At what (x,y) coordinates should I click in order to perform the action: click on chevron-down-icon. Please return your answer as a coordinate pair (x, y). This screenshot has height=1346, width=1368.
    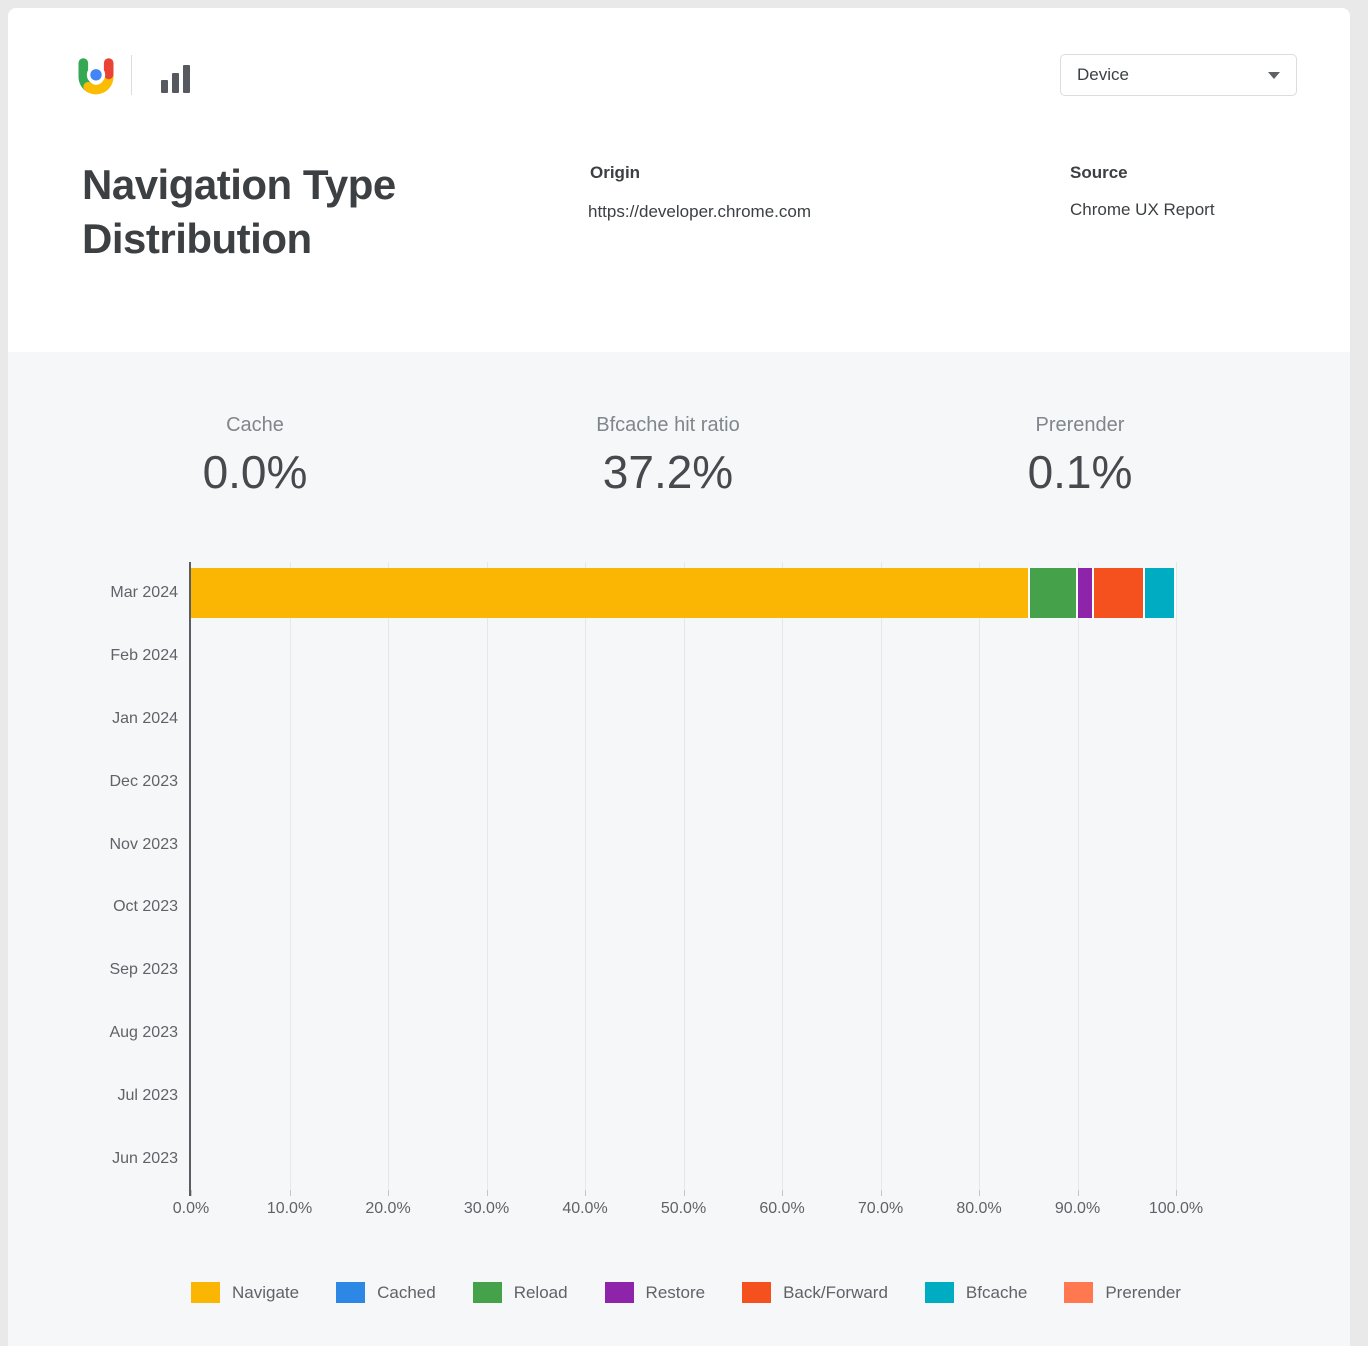
    Looking at the image, I should click on (1274, 75).